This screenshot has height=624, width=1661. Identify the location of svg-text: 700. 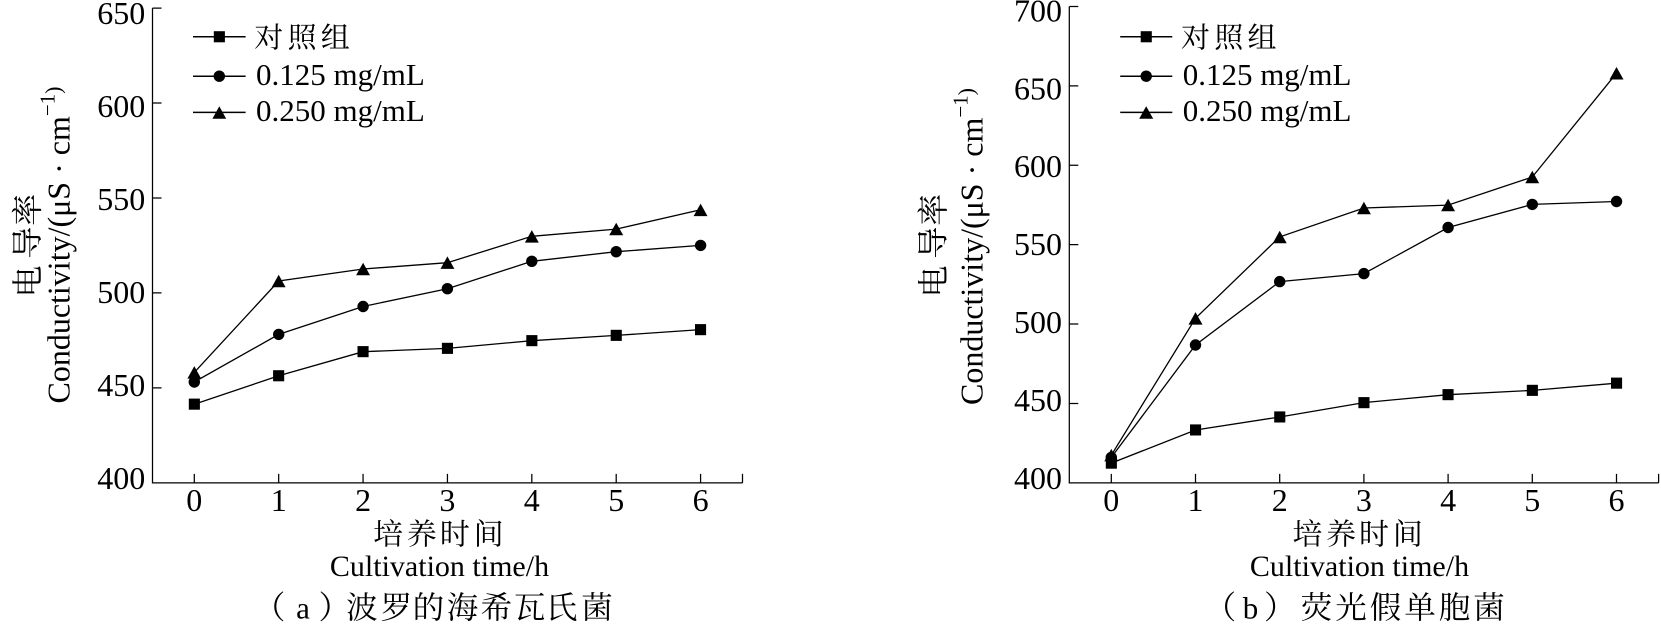
(1038, 14).